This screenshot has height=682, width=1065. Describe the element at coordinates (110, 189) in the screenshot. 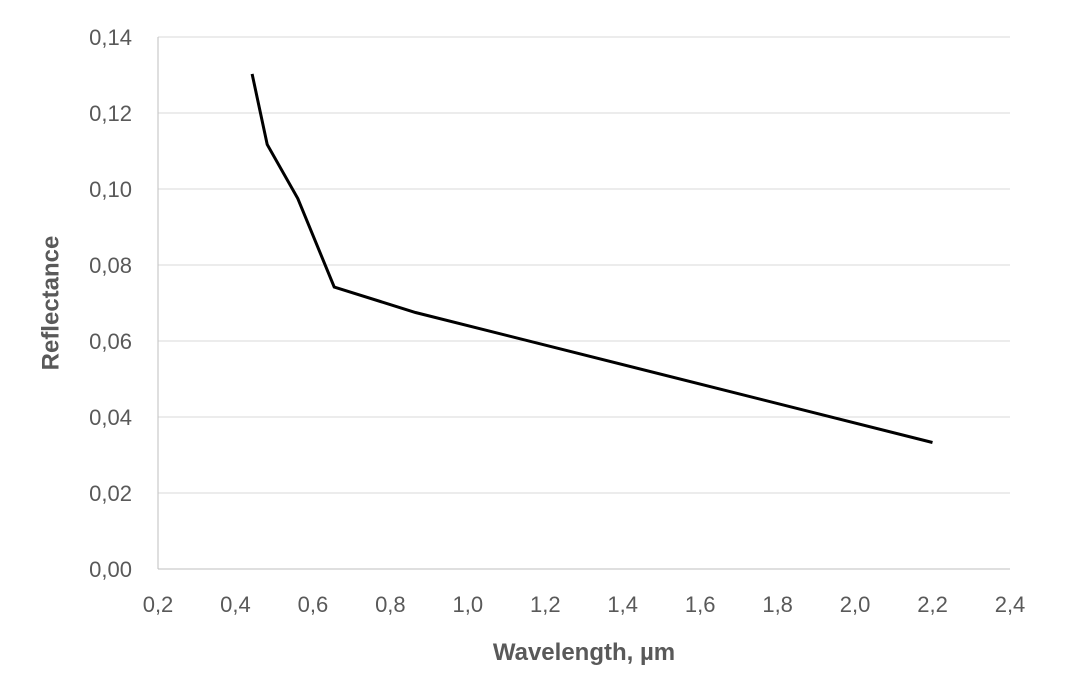

I see `y-tick-label: 0,10` at that location.